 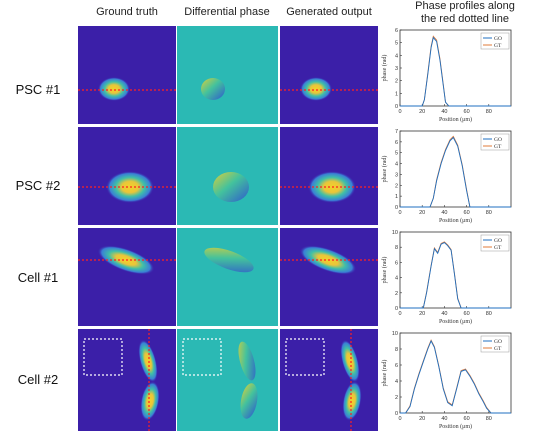 What do you see at coordinates (227, 75) in the screenshot?
I see `image-dp-psc1` at bounding box center [227, 75].